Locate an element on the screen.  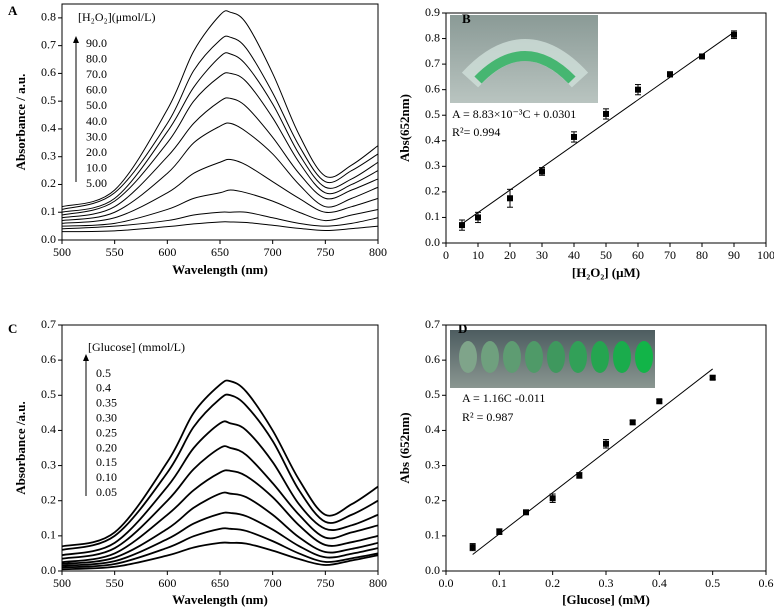
legend-entry: 0.05 is located at coordinates (106, 492).